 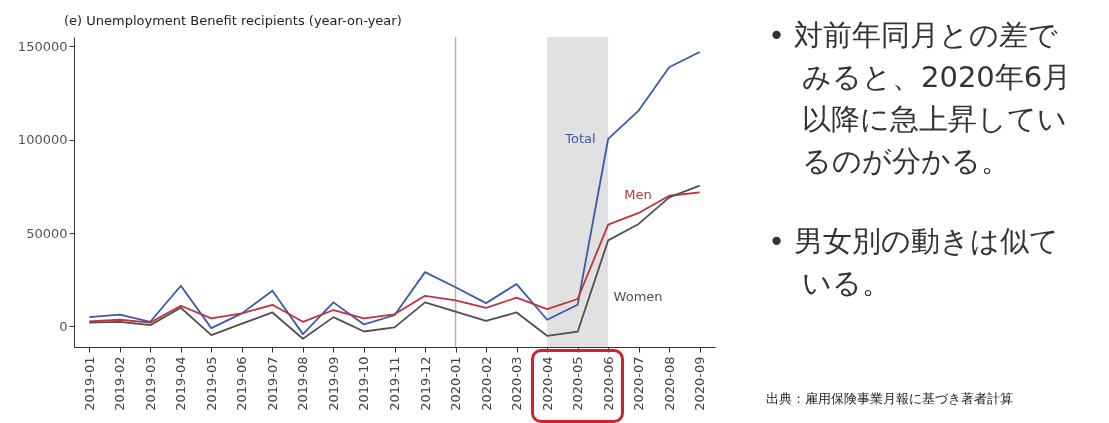 What do you see at coordinates (233, 21) in the screenshot?
I see `chart-title: (e) Unemployment Benefit recipients (year-on-year)` at bounding box center [233, 21].